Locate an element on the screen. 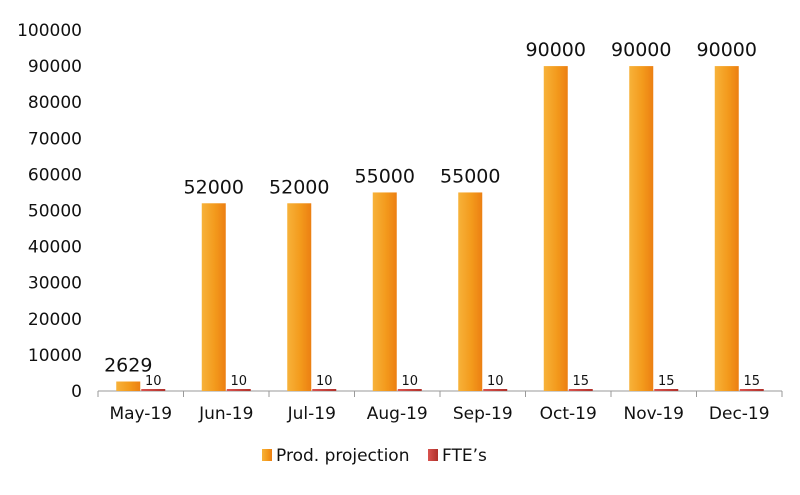 The width and height of the screenshot is (800, 495). x-tick-label: May-19 is located at coordinates (140, 414).